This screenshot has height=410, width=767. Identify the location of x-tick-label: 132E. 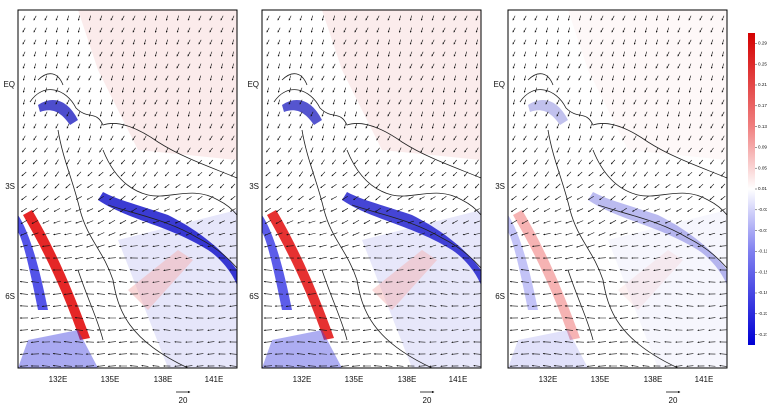
(302, 379).